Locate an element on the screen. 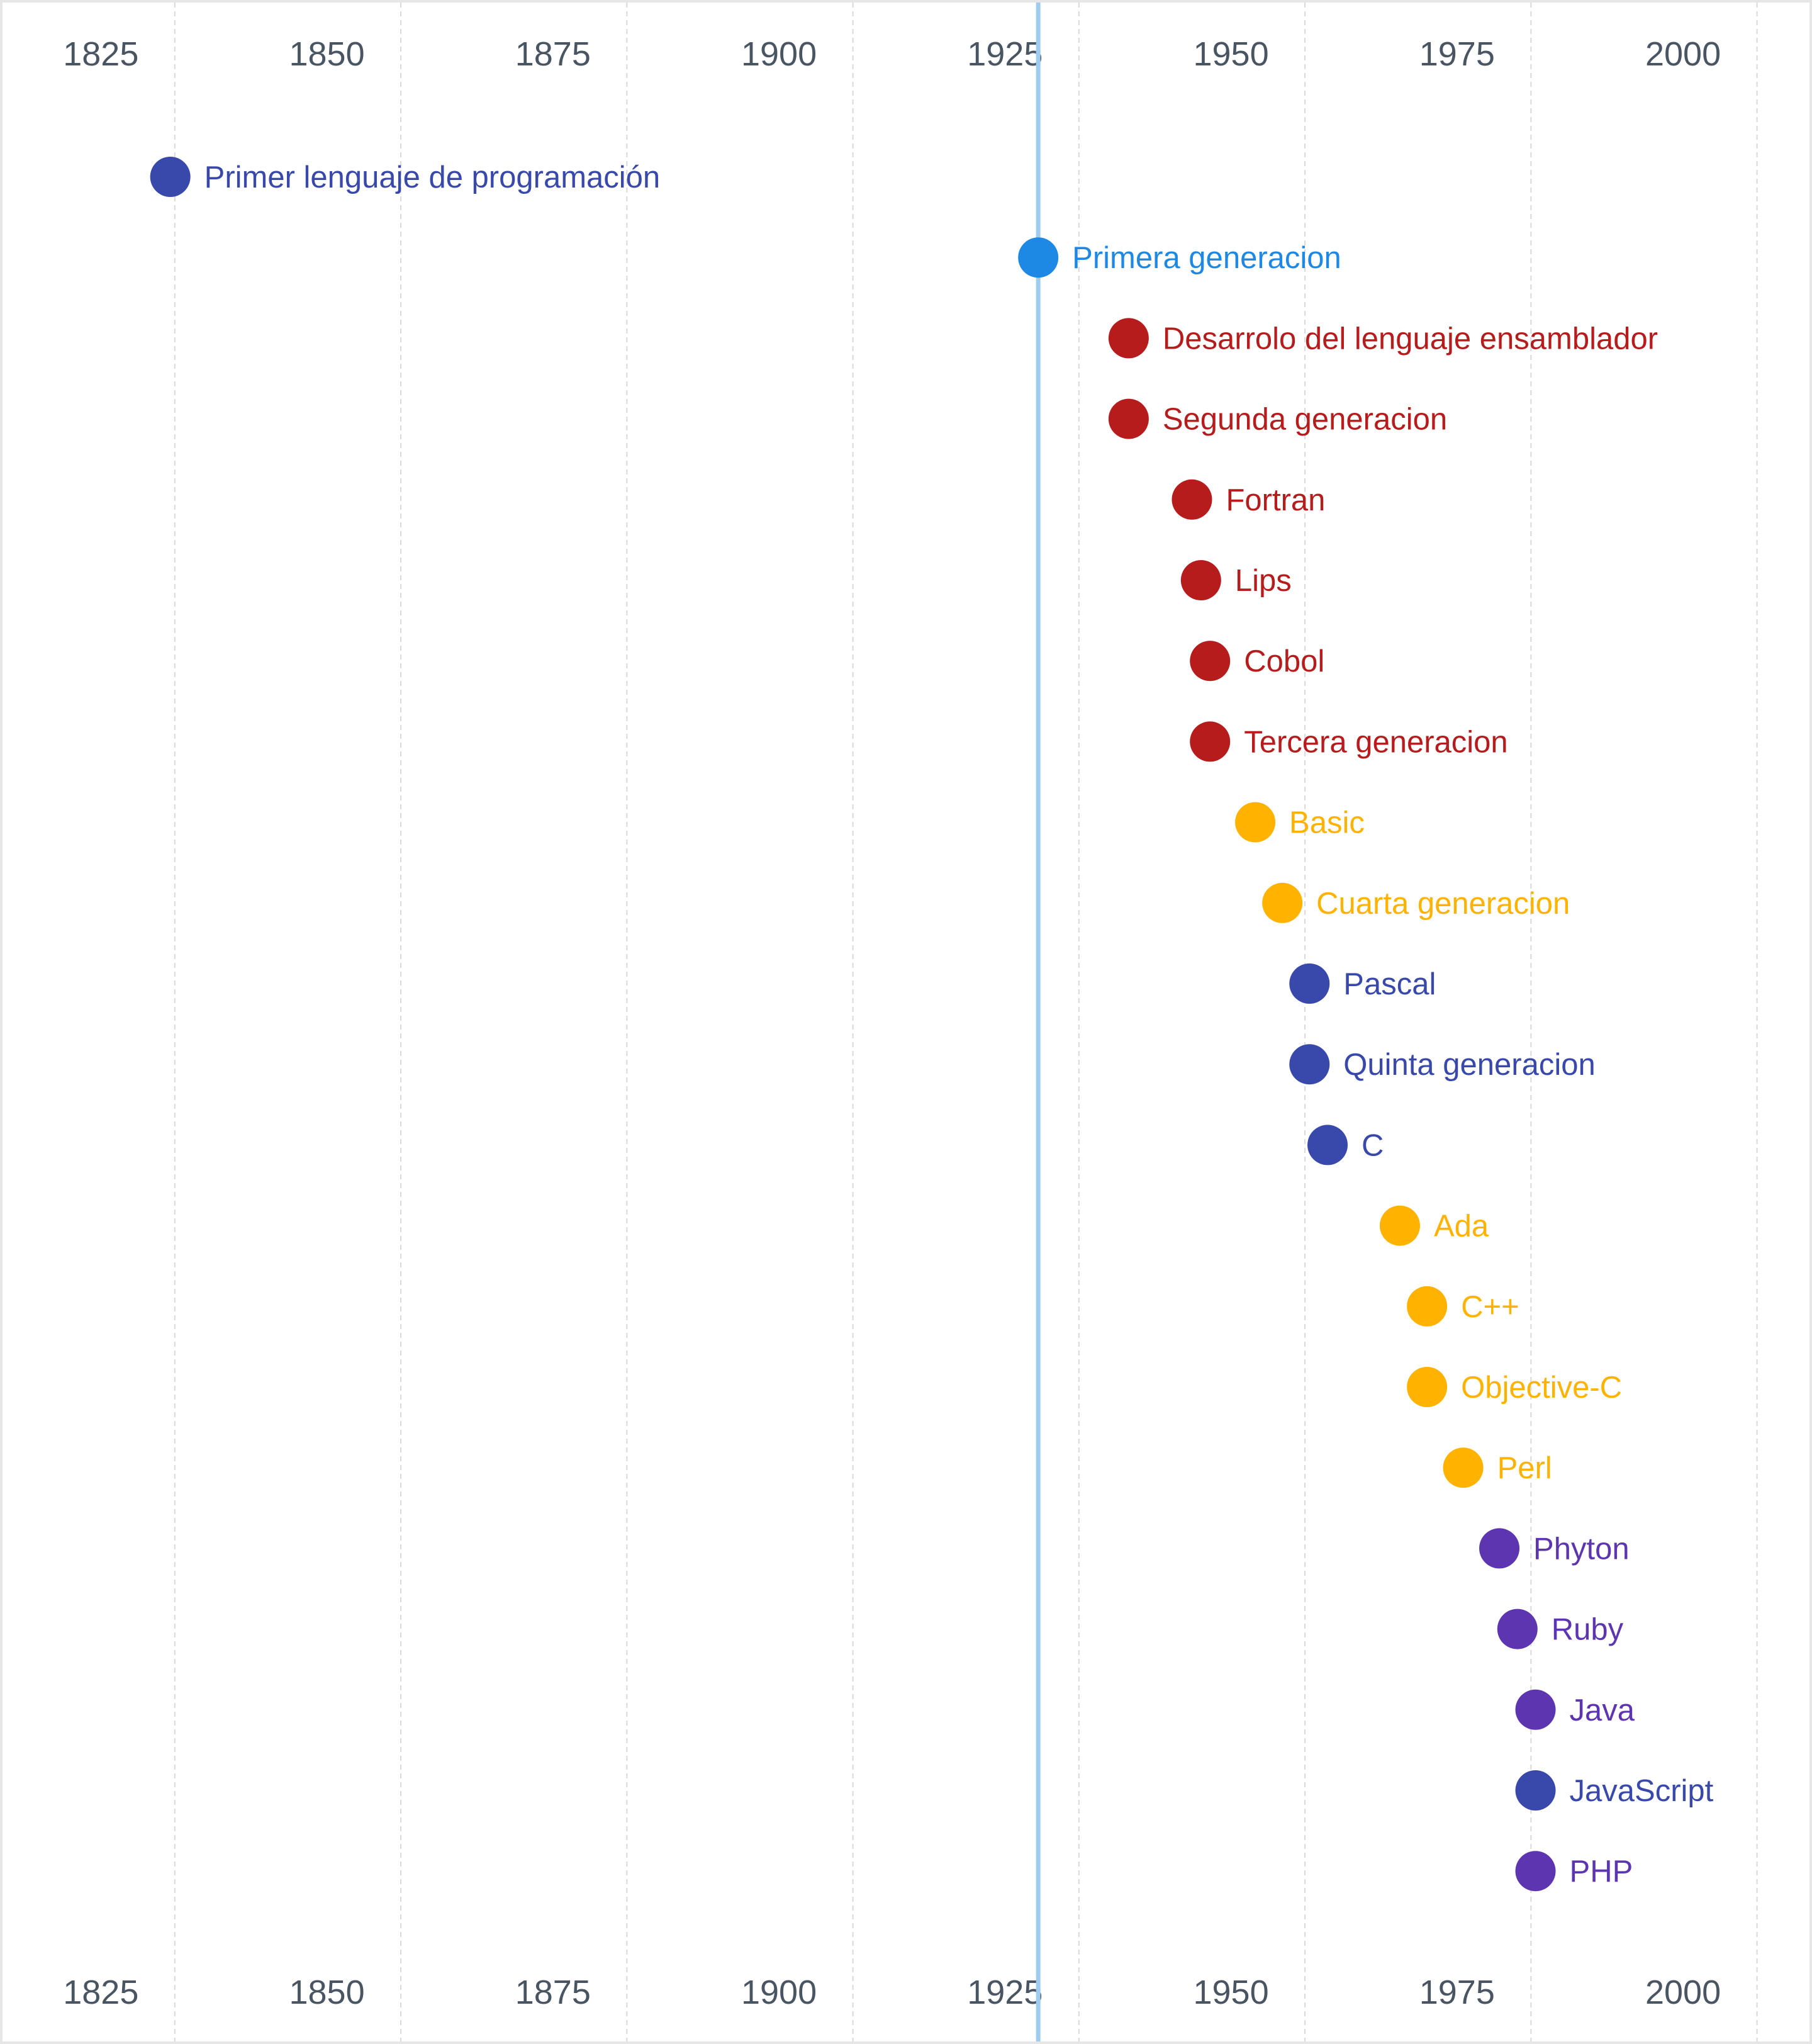 This screenshot has height=2044, width=1812. event-item: Basic is located at coordinates (1300, 822).